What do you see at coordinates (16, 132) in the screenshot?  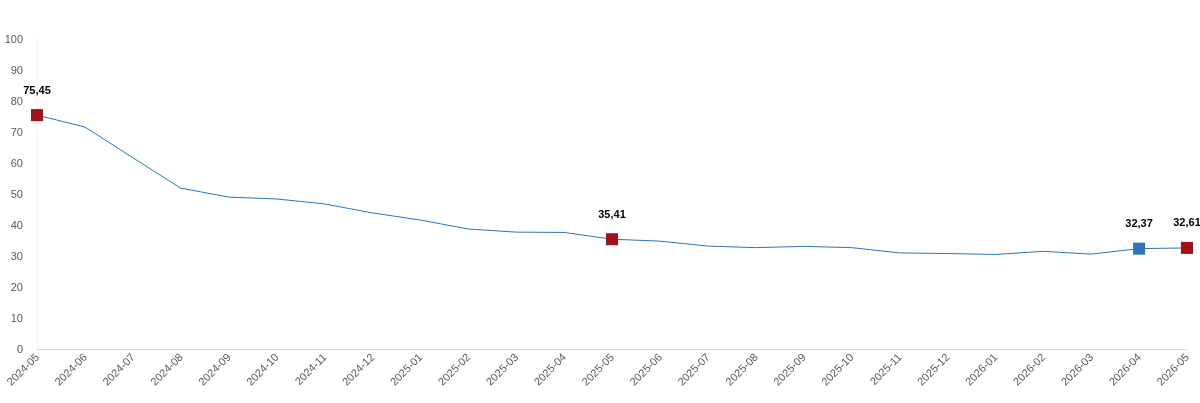 I see `y-tick-label: 70` at bounding box center [16, 132].